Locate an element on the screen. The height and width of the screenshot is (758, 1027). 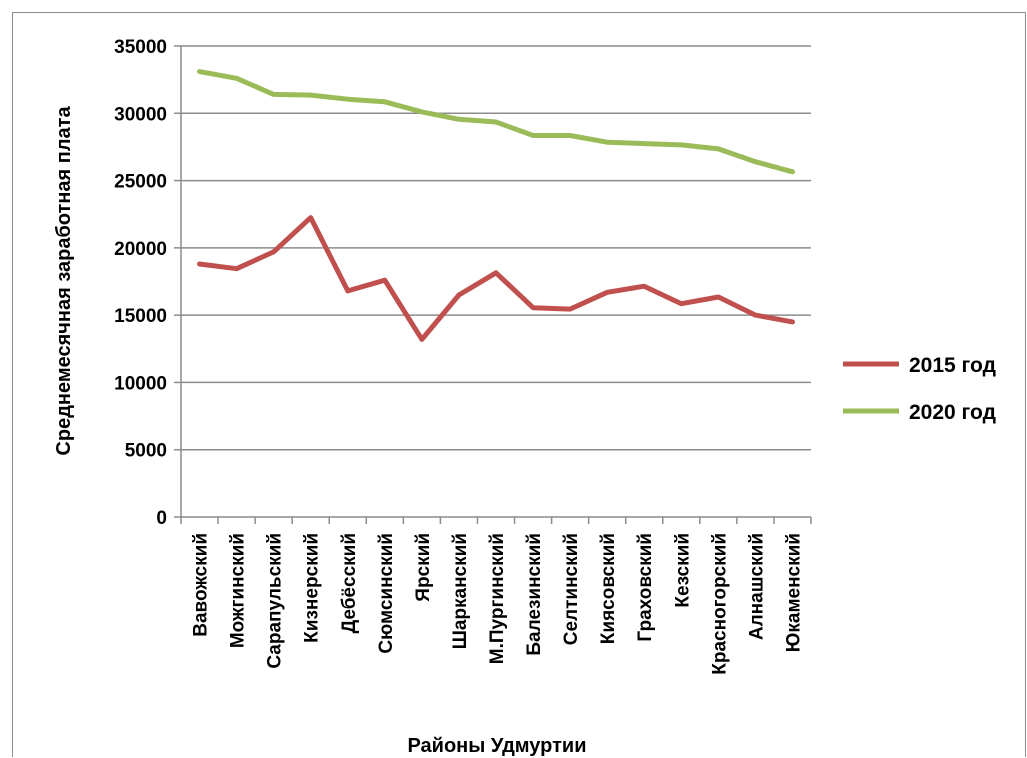
category-label: М.Пургинский is located at coordinates (497, 598).